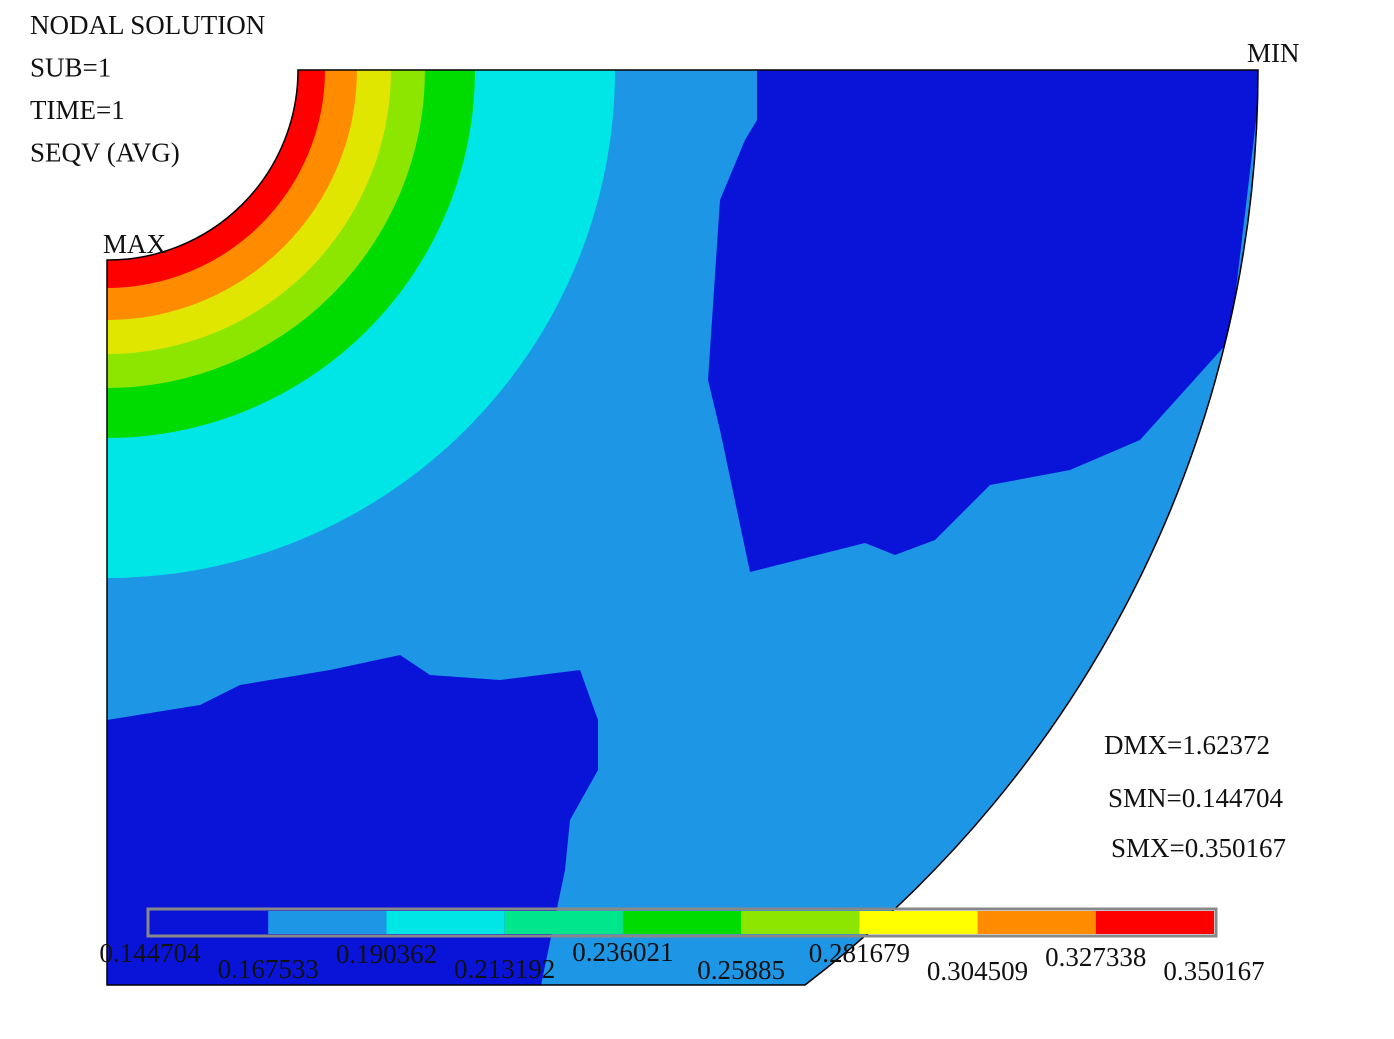  I want to click on legend-label: 0.144704, so click(150, 953).